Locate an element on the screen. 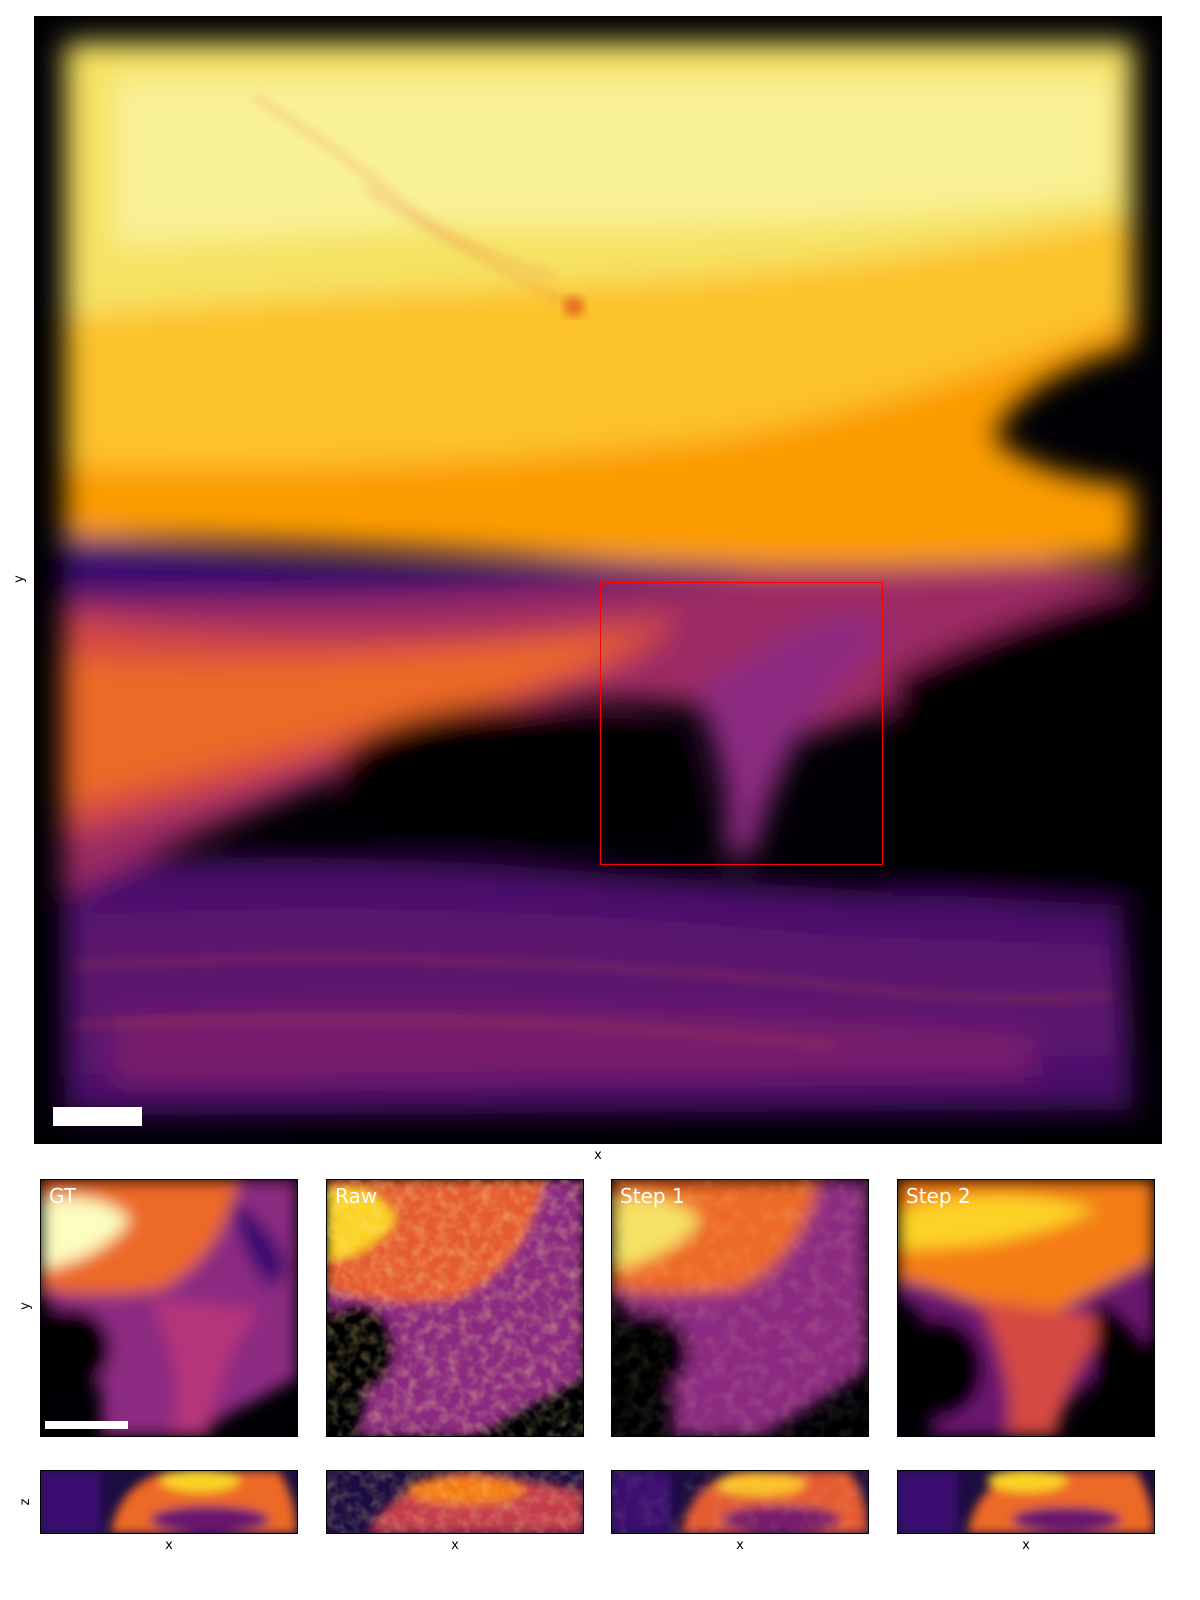  z-gt-x-label: x is located at coordinates (169, 1546).